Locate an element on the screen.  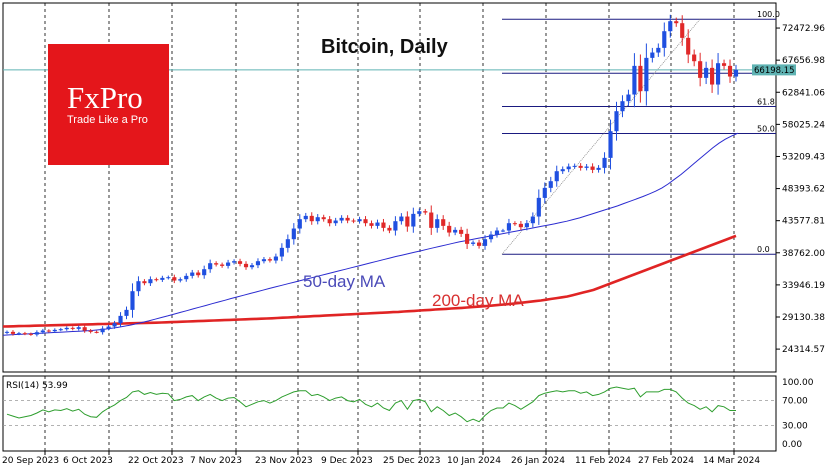
fxpro-logo: FxPro Trade Like a Pro is located at coordinates (108, 104).